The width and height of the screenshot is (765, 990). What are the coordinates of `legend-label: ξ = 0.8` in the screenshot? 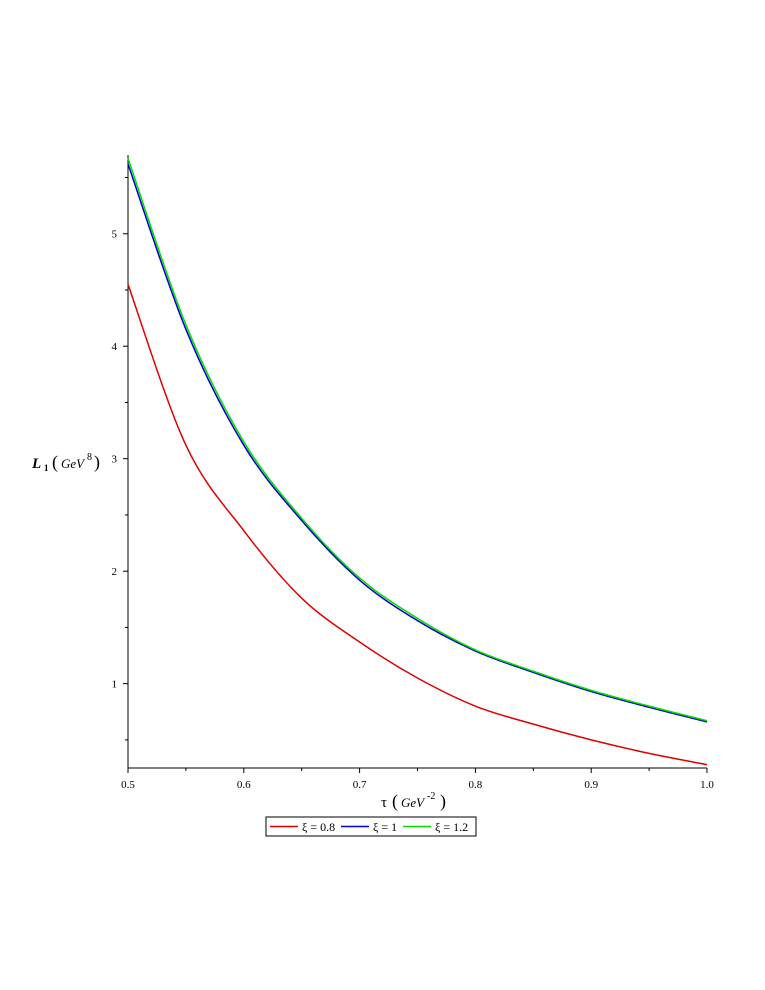 It's located at (318, 827).